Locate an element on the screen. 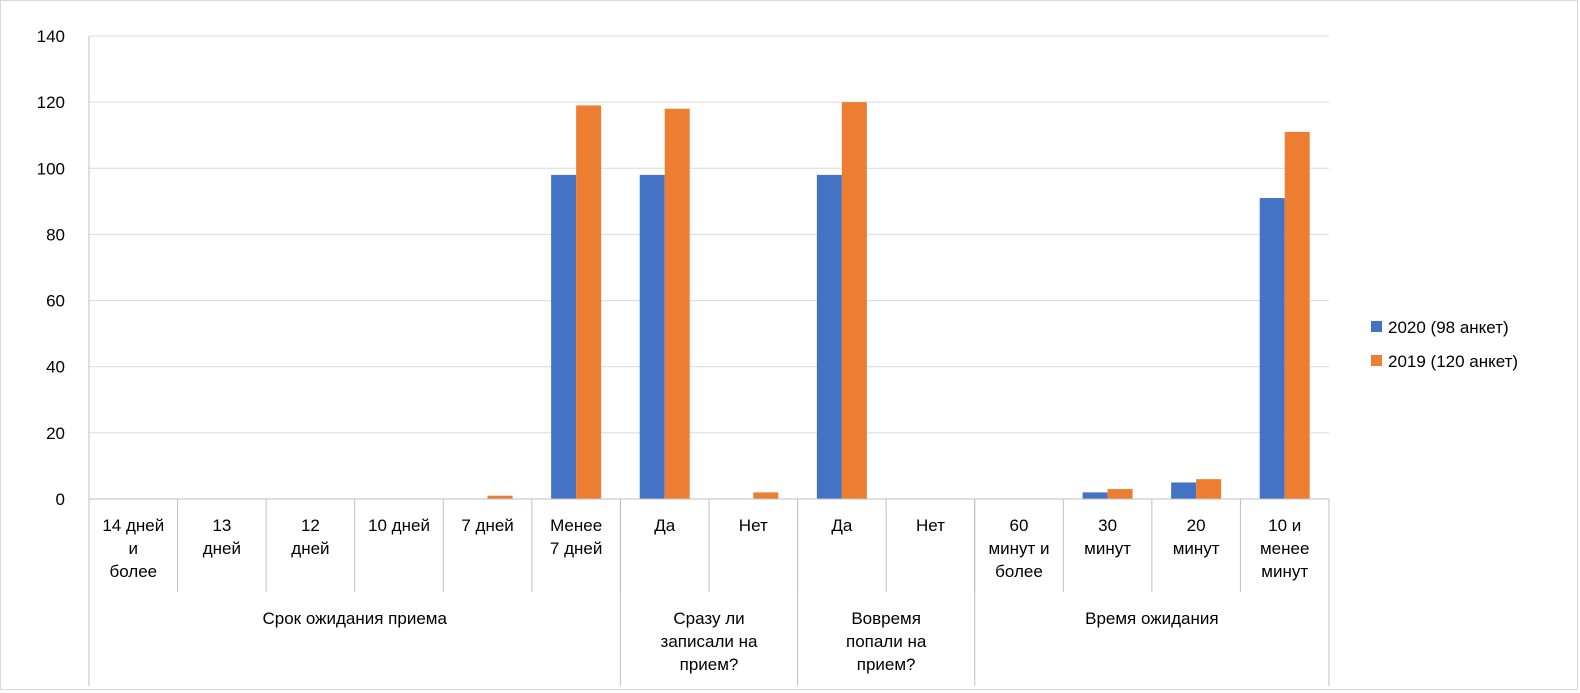  x-group-label: Вовремя is located at coordinates (886, 618).